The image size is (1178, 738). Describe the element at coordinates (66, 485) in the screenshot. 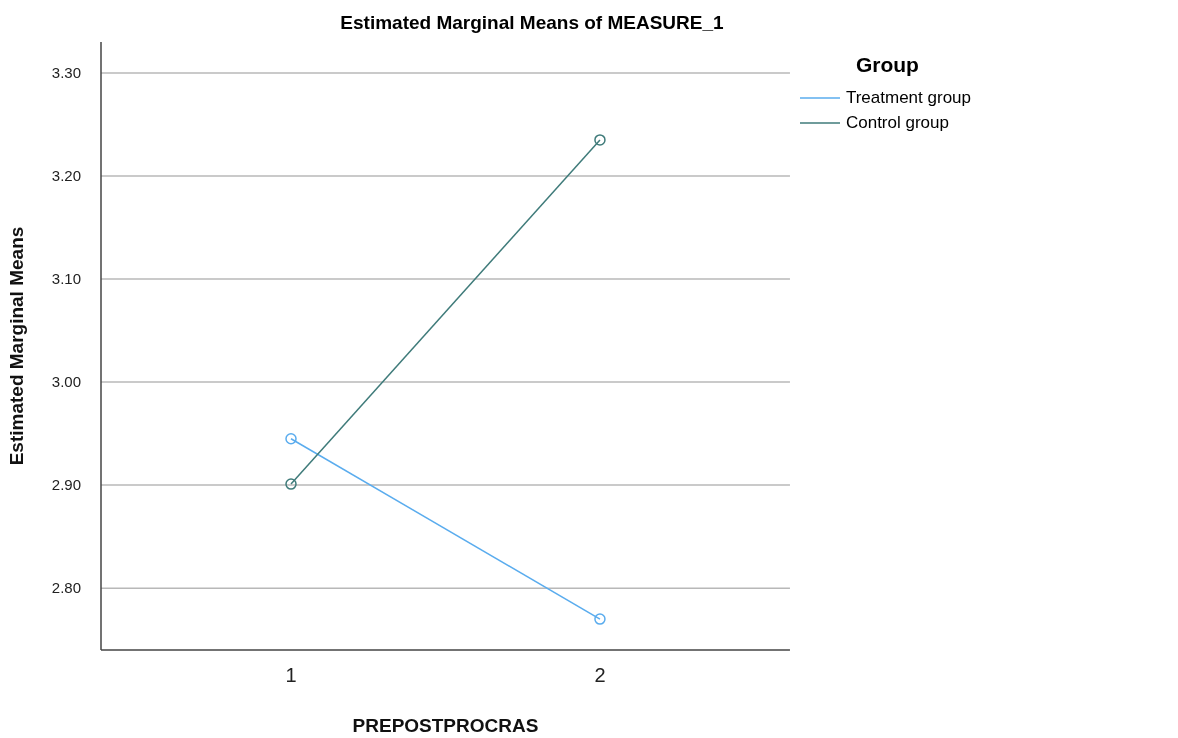

I see `y-tick-label: 2.90` at that location.